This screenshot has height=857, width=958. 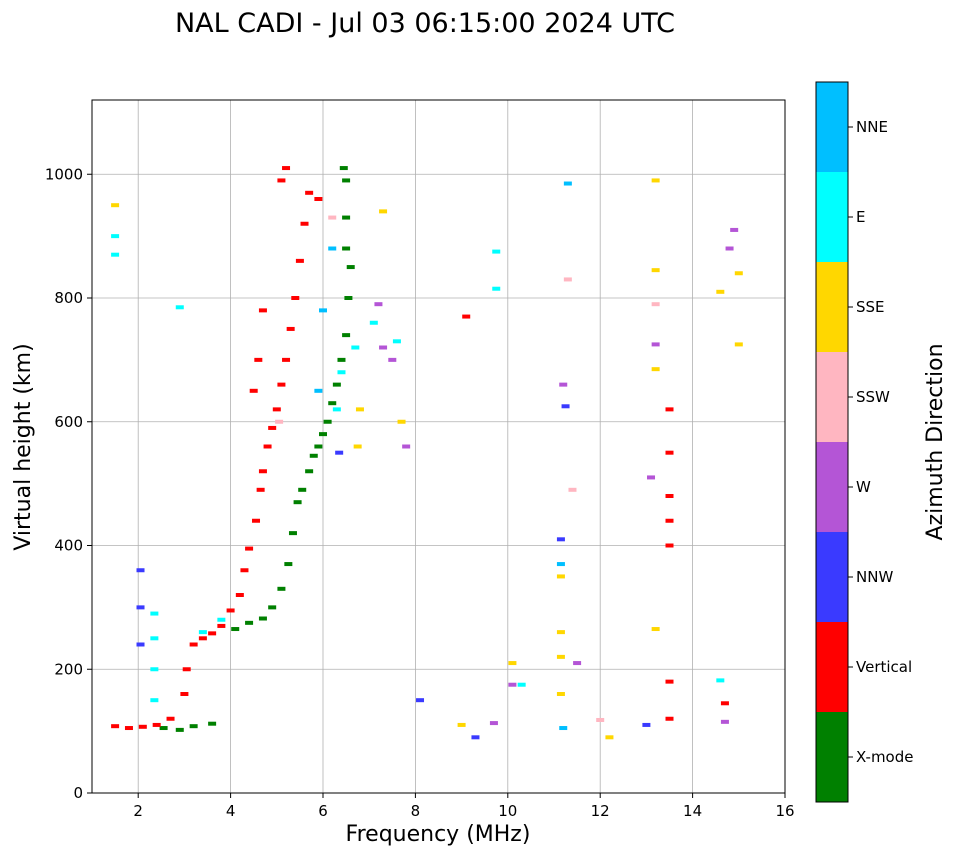 I want to click on y-axis-ticks: 0 200 400 600 800 1000, so click(x=68, y=483).